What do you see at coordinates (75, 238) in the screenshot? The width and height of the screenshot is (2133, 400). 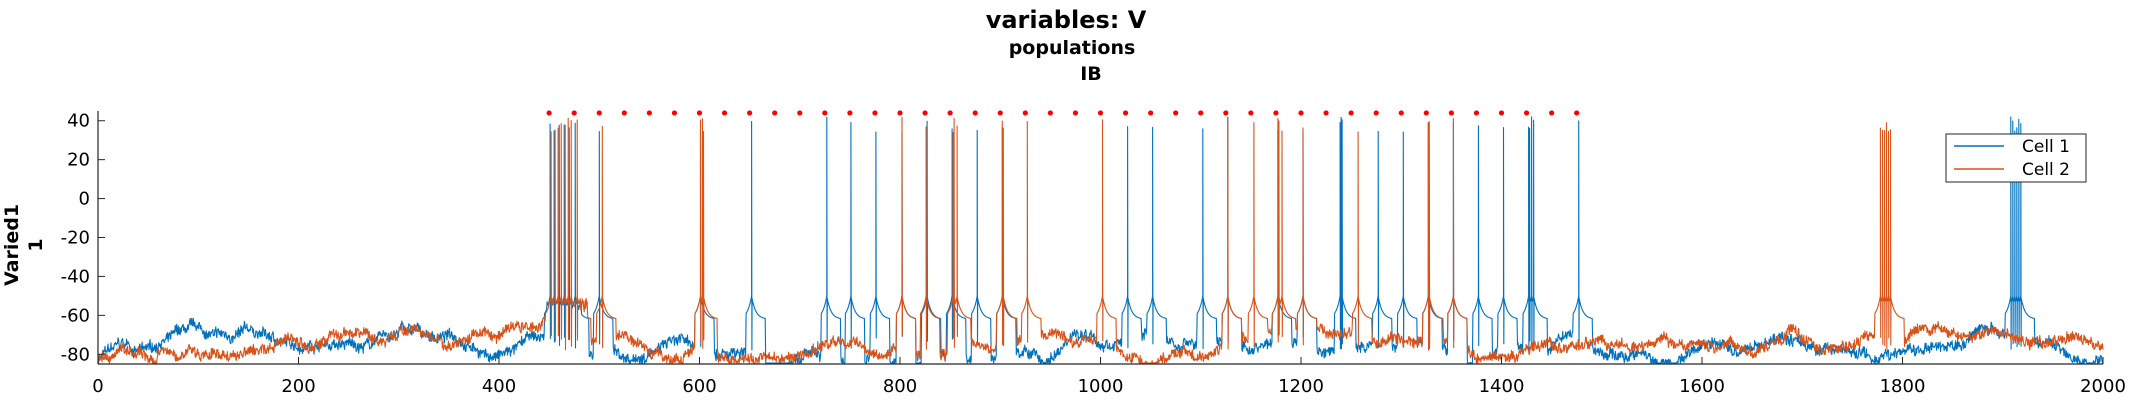 I see `y-tick-label: -20` at bounding box center [75, 238].